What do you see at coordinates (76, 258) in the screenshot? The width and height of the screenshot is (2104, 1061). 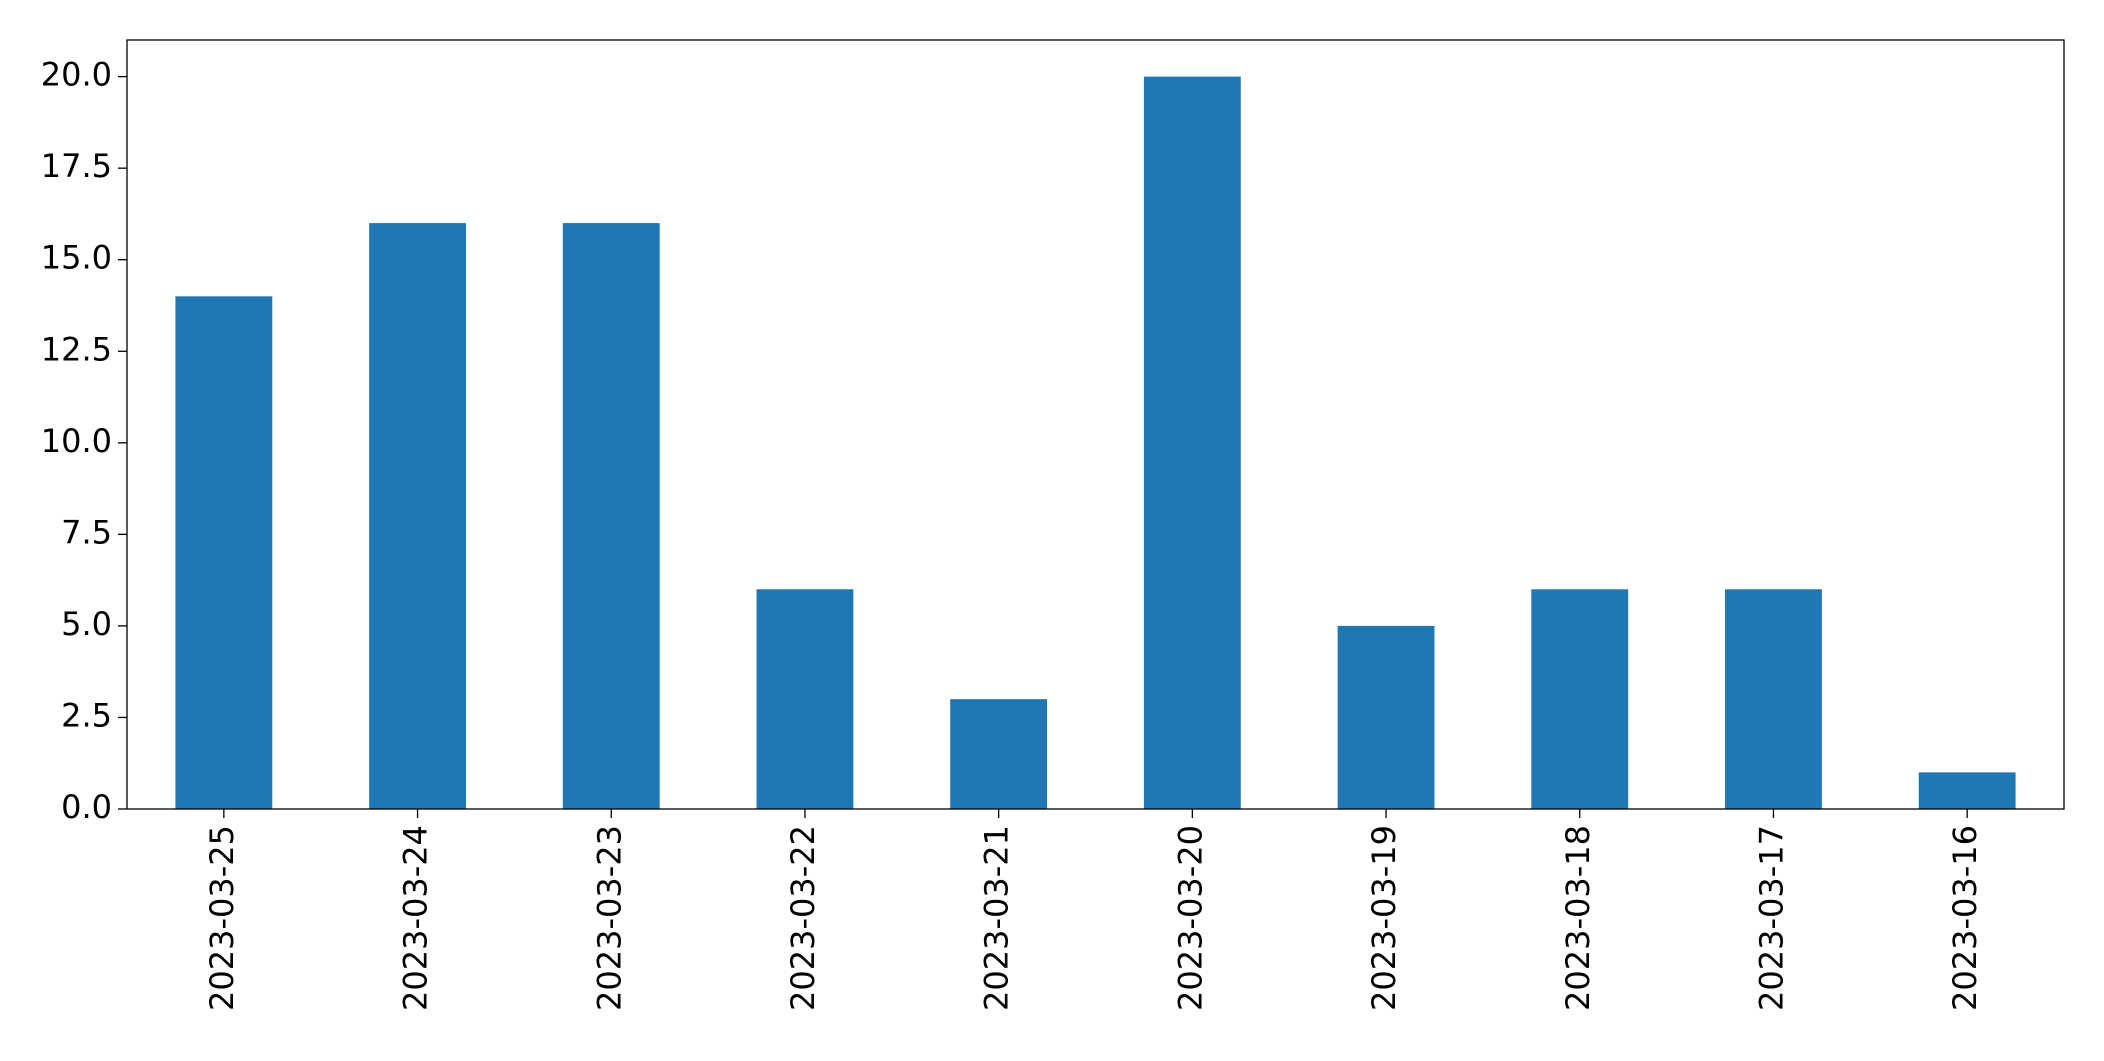 I see `y-tick-label: 15.0` at bounding box center [76, 258].